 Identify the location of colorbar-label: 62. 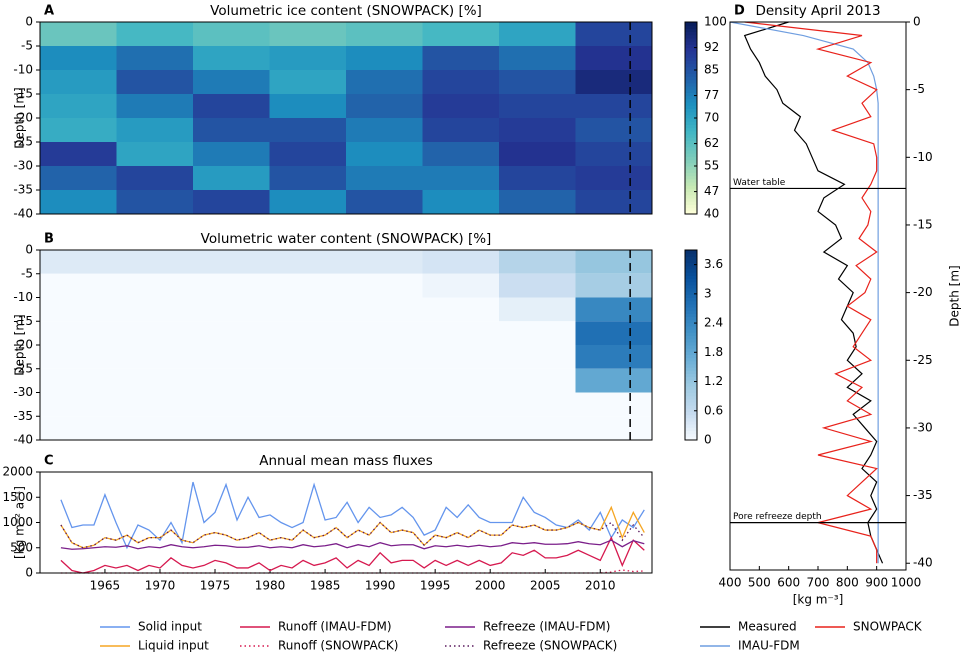
(711, 143).